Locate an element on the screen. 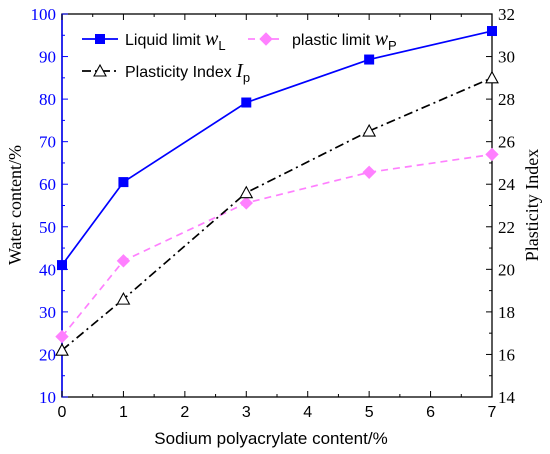  y-right-tick-label: 16 is located at coordinates (506, 354).